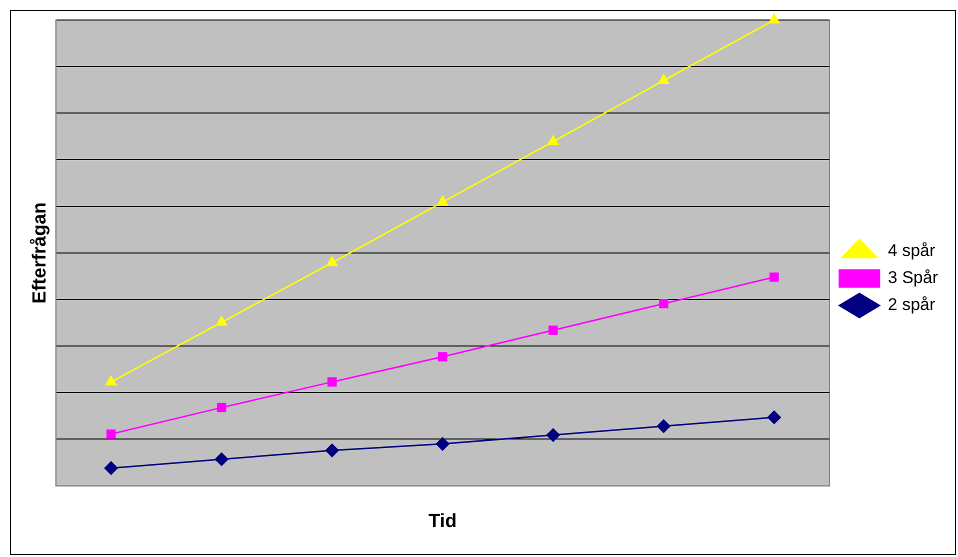  Describe the element at coordinates (442, 521) in the screenshot. I see `x-axis-title: Tid` at that location.